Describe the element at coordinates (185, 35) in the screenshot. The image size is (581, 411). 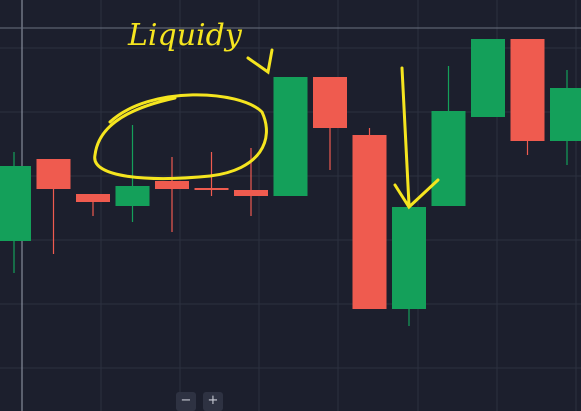
I see `annotation-text: Liquidy` at that location.